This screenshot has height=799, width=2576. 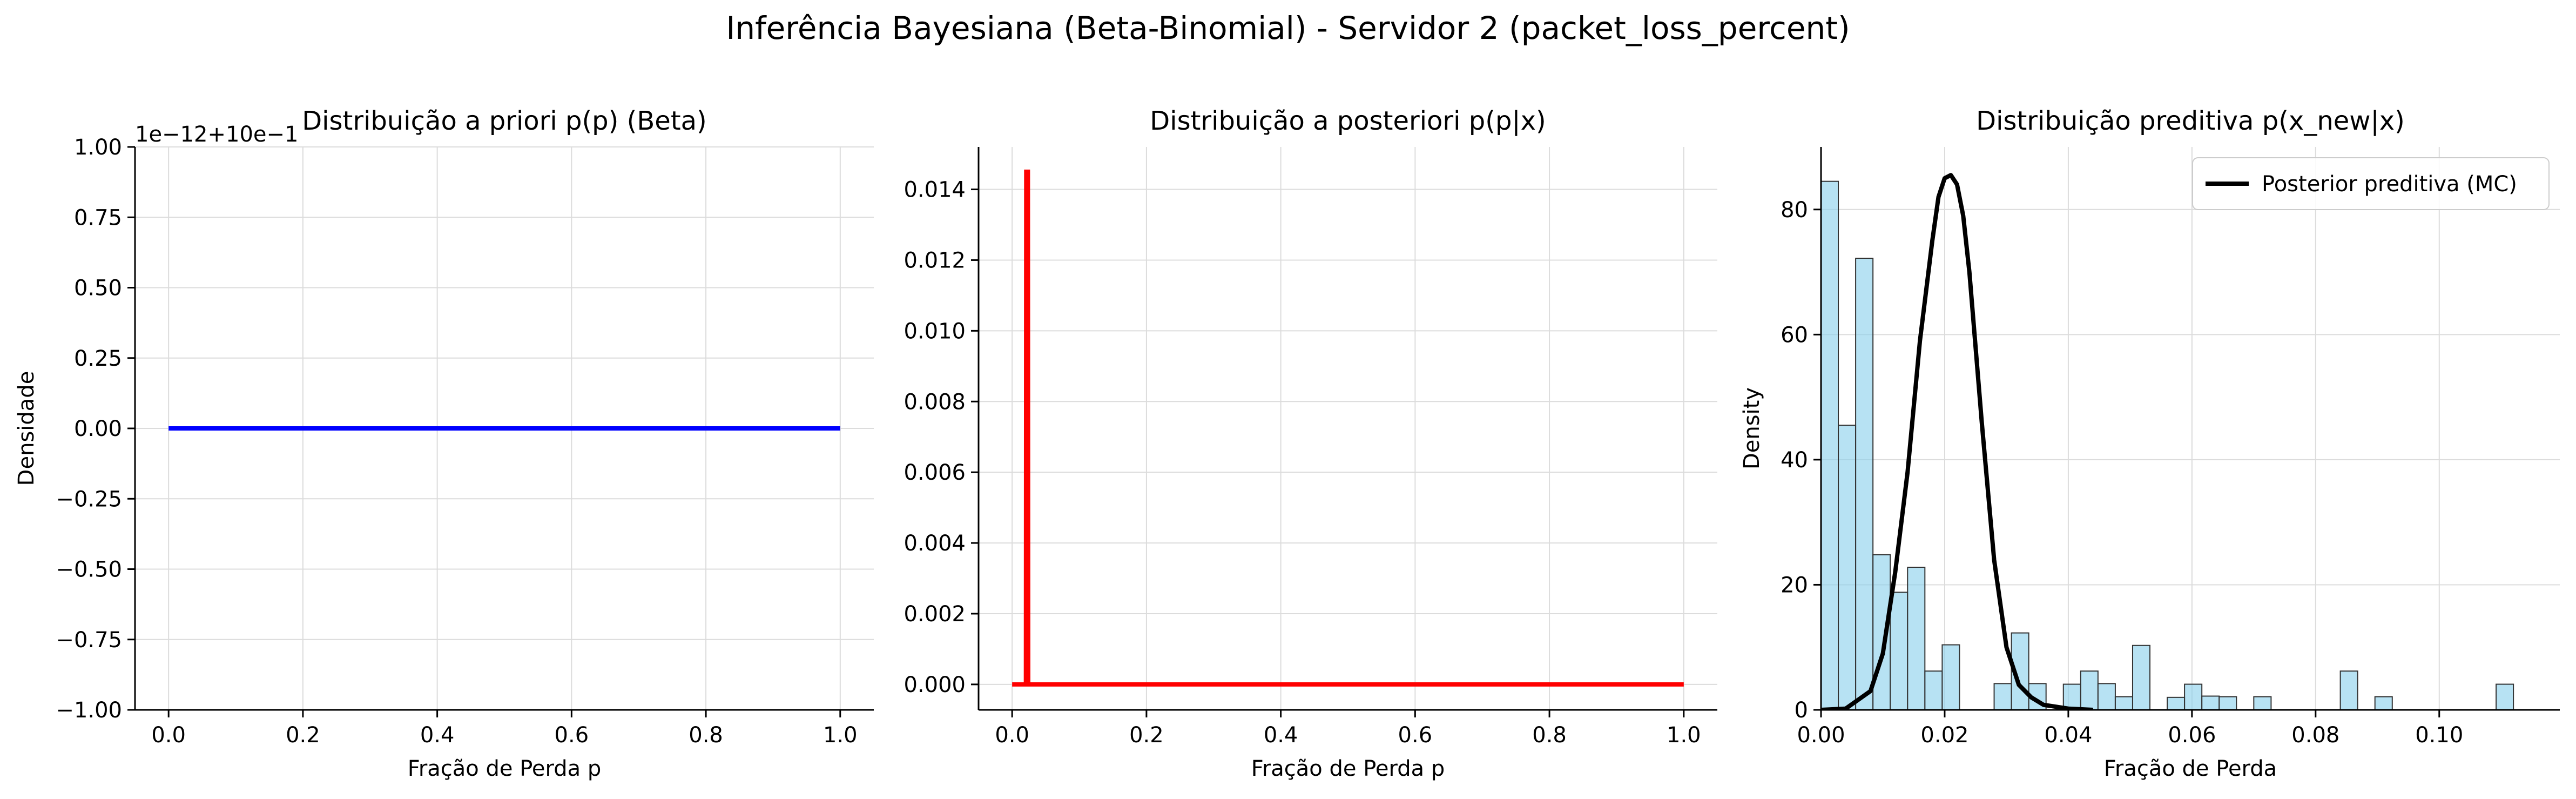 I want to click on chart-title: Distribuição a priori p(p) (Beta), so click(x=504, y=121).